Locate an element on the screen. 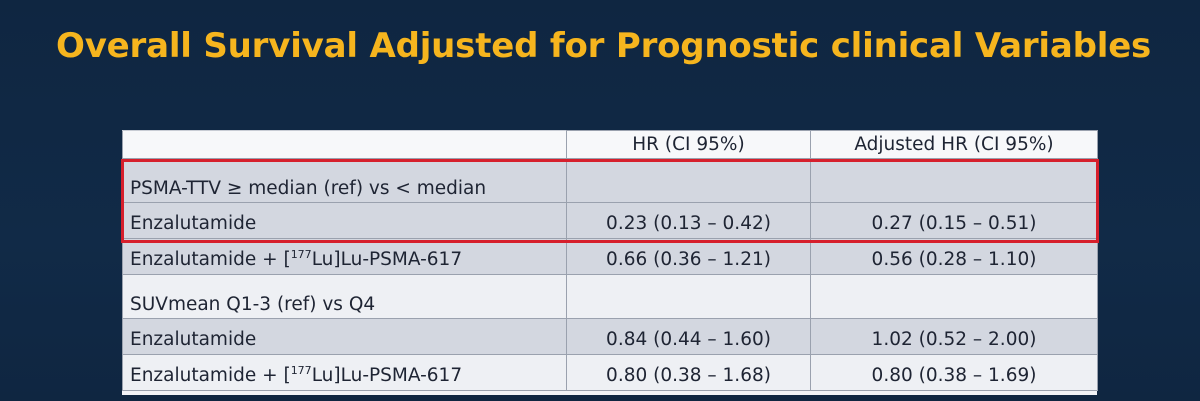 This screenshot has height=401, width=1200. table-header-row: HR (CI 95%) Adjusted HR (CI 95%) is located at coordinates (610, 144).